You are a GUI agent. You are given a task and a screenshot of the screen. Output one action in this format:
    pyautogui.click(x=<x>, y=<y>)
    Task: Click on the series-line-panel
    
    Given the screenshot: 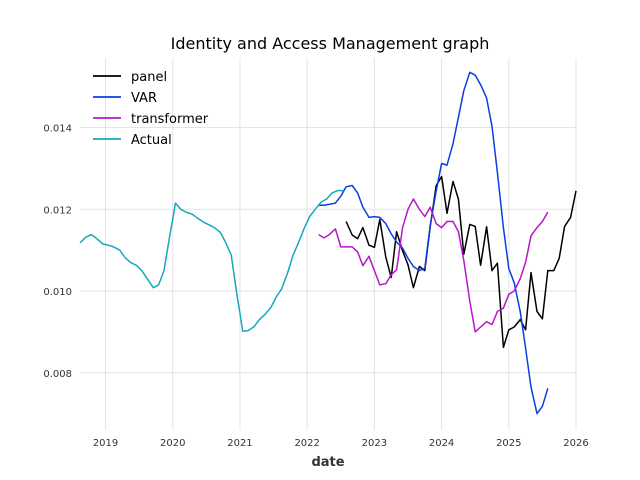 What is the action you would take?
    pyautogui.click(x=461, y=262)
    